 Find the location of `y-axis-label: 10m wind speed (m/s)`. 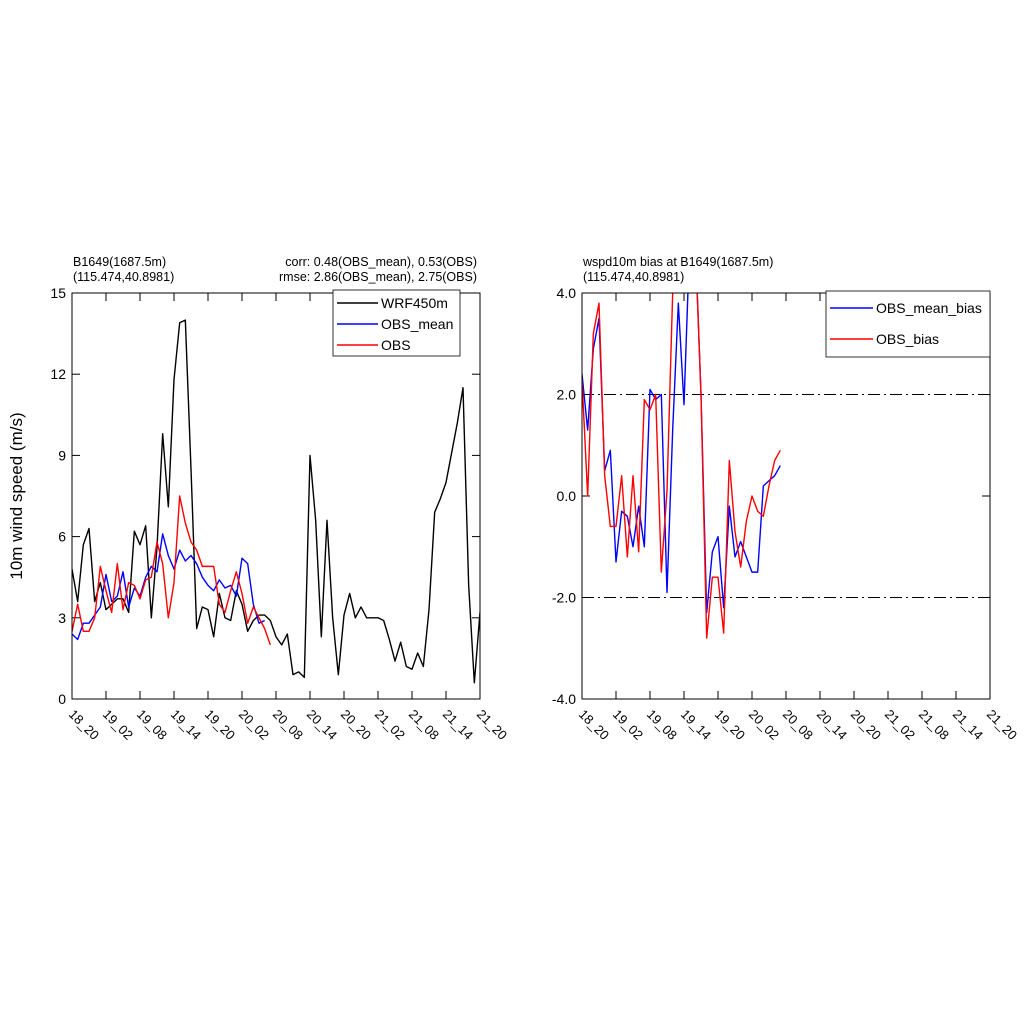

y-axis-label: 10m wind speed (m/s) is located at coordinates (16, 495).